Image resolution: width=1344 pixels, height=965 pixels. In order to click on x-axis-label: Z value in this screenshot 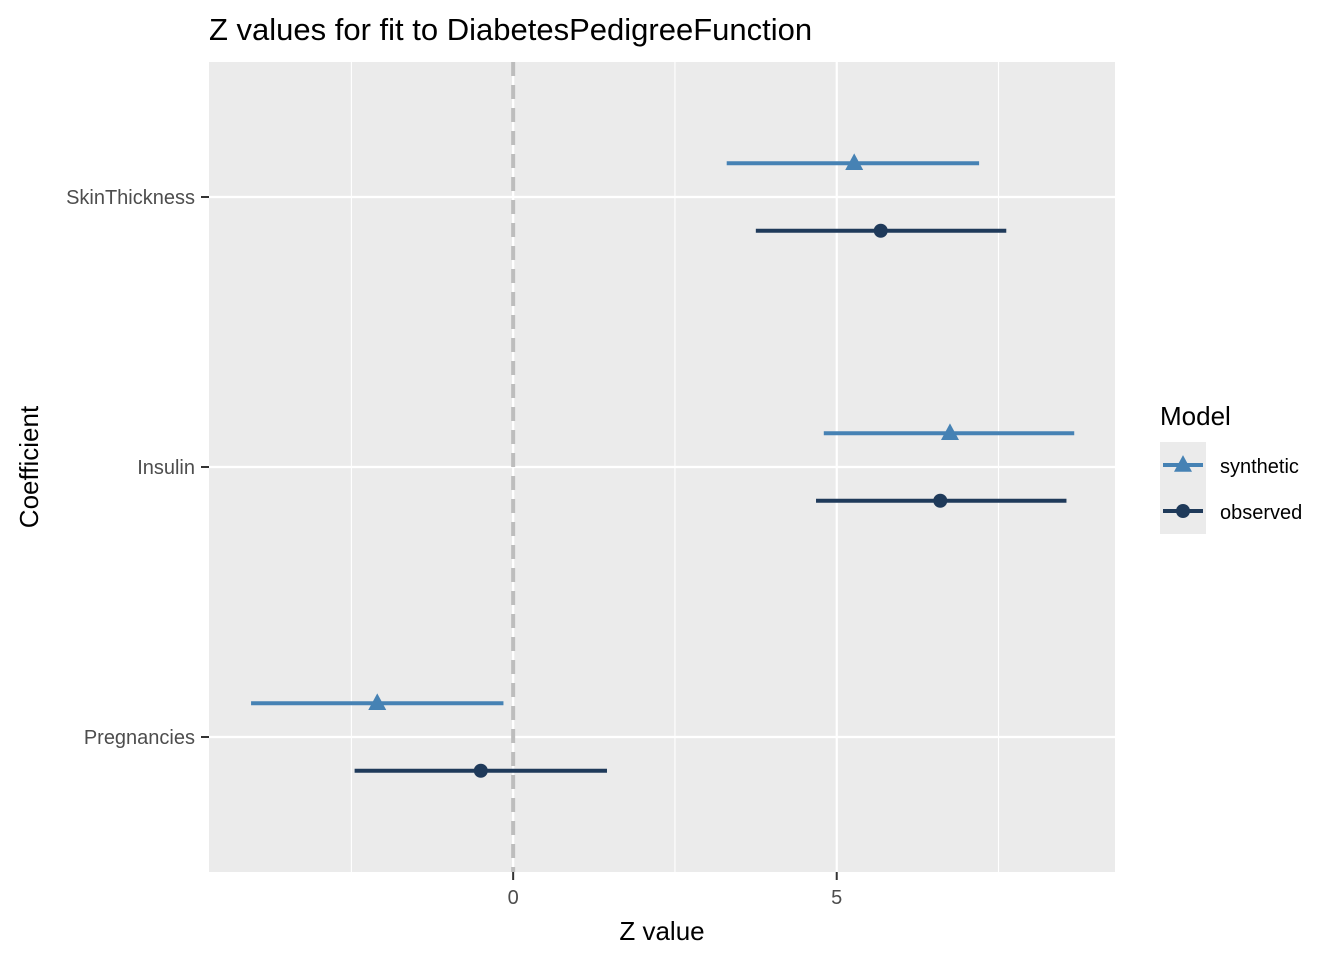, I will do `click(661, 931)`.